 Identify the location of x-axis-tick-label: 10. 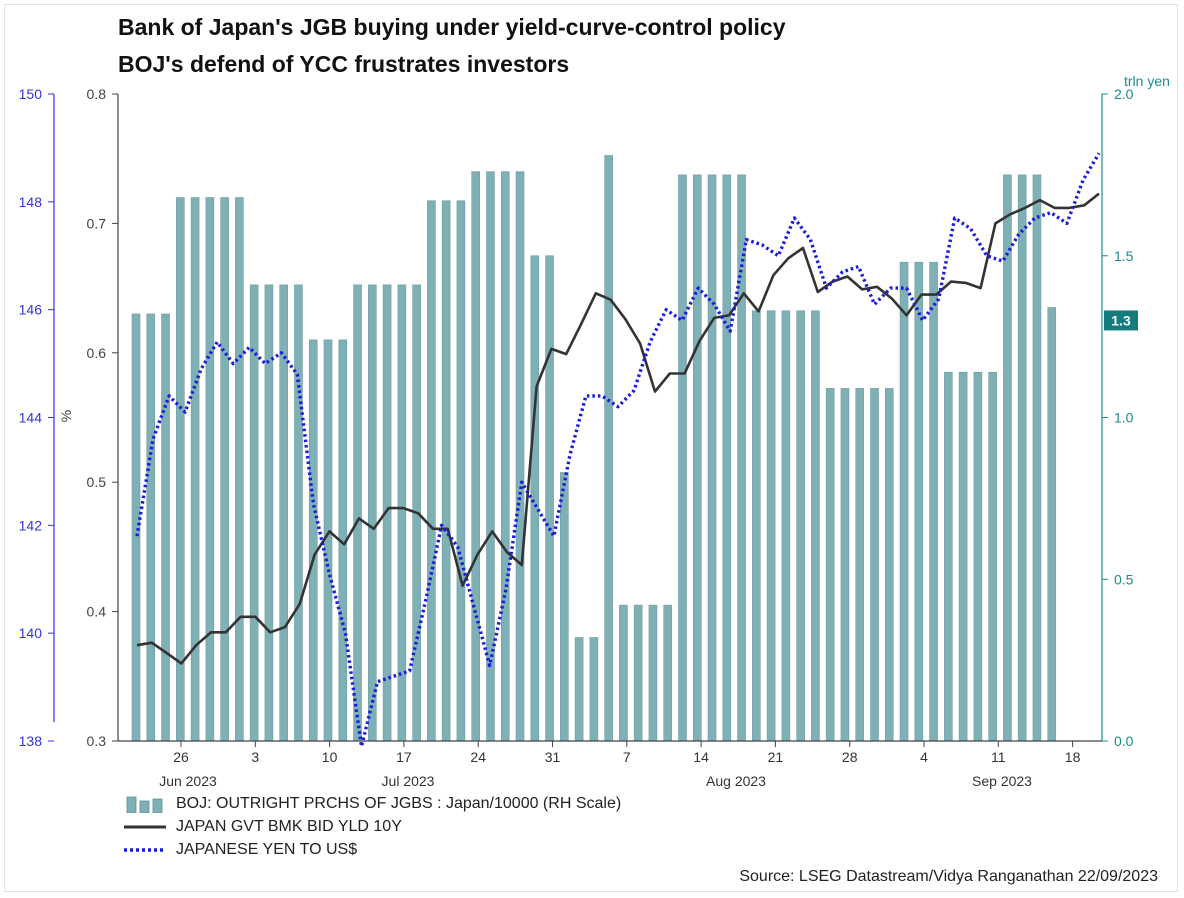
(330, 757).